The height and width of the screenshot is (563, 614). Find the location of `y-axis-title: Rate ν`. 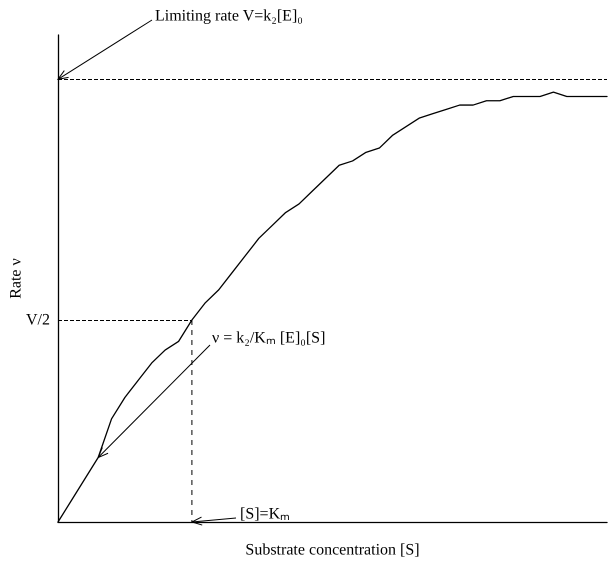

y-axis-title: Rate ν is located at coordinates (16, 278).